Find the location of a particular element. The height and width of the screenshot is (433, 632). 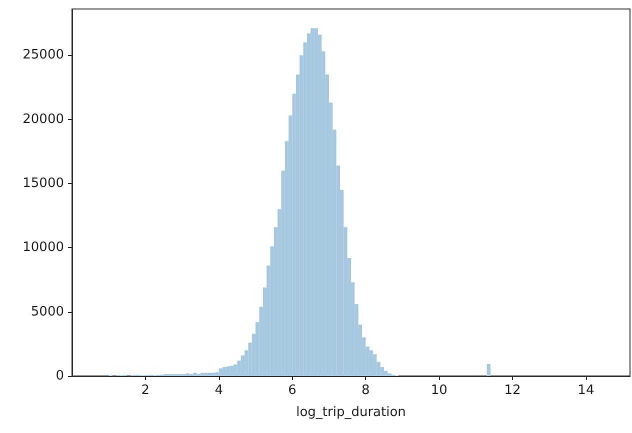

y-tick-label: 25000 is located at coordinates (43, 55).